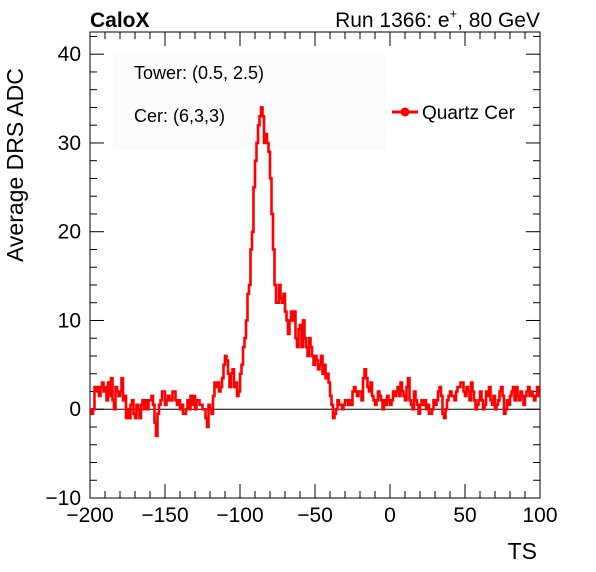 Image resolution: width=596 pixels, height=572 pixels. Describe the element at coordinates (464, 515) in the screenshot. I see `x-tick-label: 50` at that location.